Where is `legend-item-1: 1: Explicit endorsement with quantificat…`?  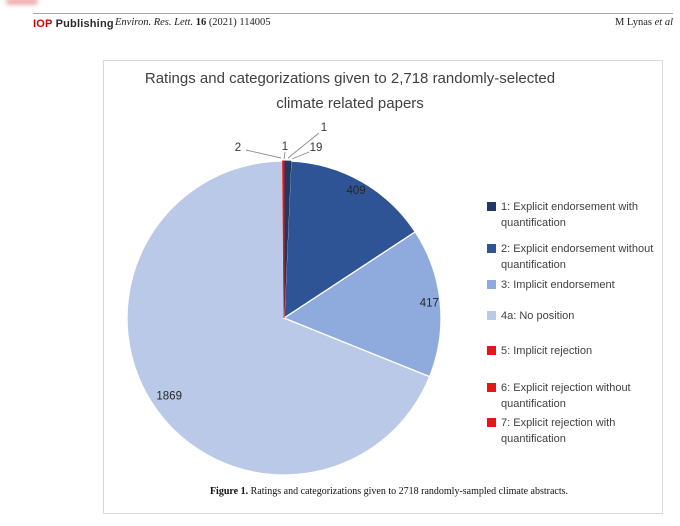 legend-item-1: 1: Explicit endorsement with quantificat… is located at coordinates (573, 215).